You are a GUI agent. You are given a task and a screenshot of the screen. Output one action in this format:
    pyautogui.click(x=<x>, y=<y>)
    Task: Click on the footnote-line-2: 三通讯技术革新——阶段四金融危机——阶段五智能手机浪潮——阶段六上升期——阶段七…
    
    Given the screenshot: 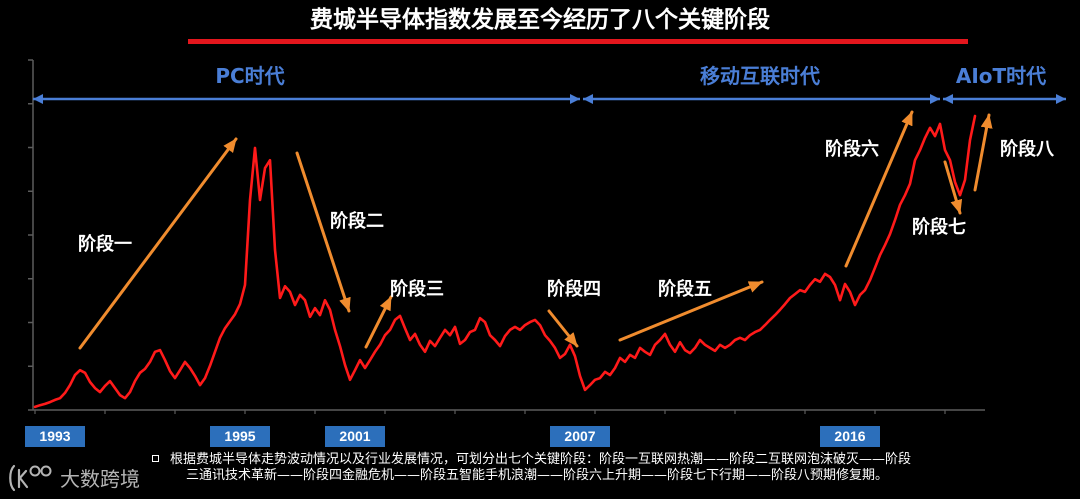 What is the action you would take?
    pyautogui.click(x=537, y=475)
    